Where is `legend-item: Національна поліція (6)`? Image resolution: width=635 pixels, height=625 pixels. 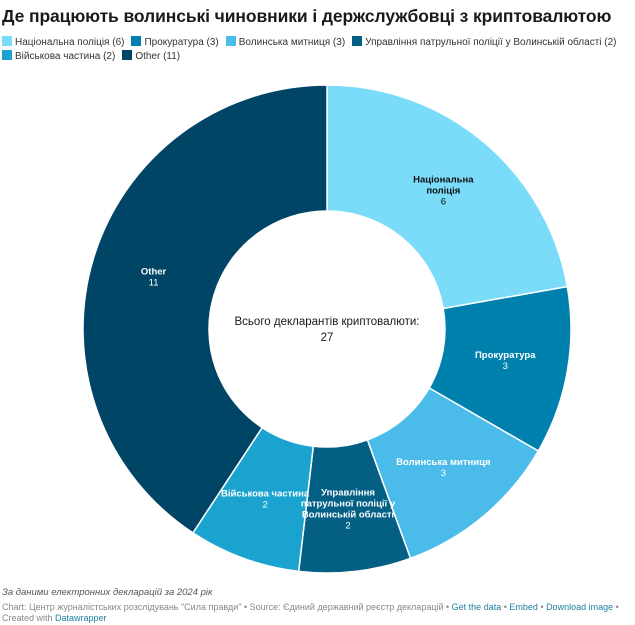 legend-item: Національна поліція (6) is located at coordinates (63, 43).